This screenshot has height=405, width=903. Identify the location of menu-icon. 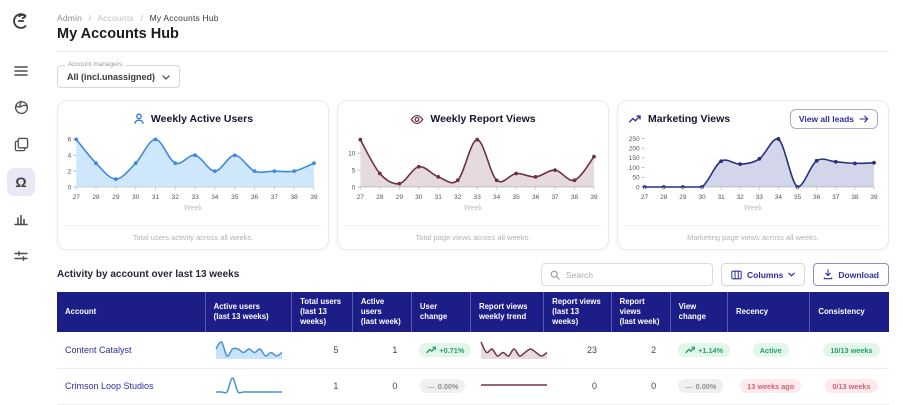
(21, 71).